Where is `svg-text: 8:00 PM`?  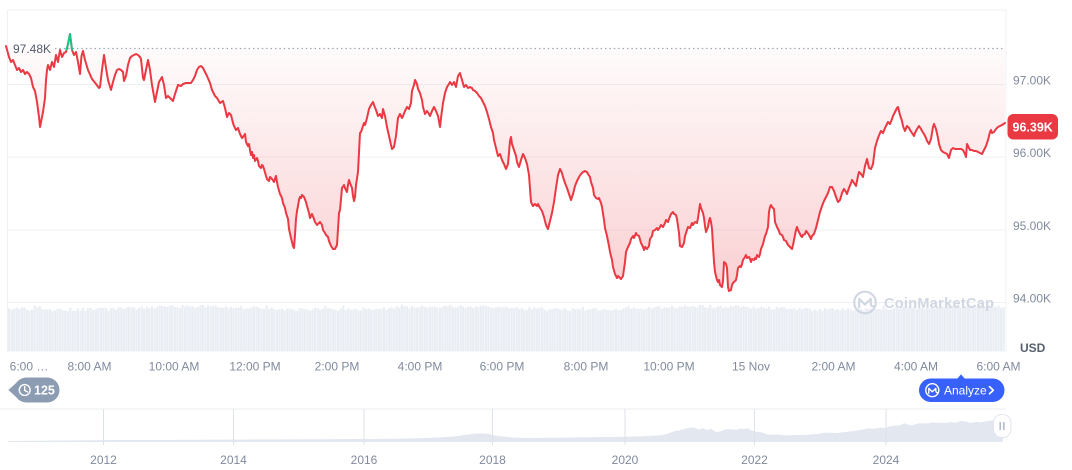 svg-text: 8:00 PM is located at coordinates (586, 367).